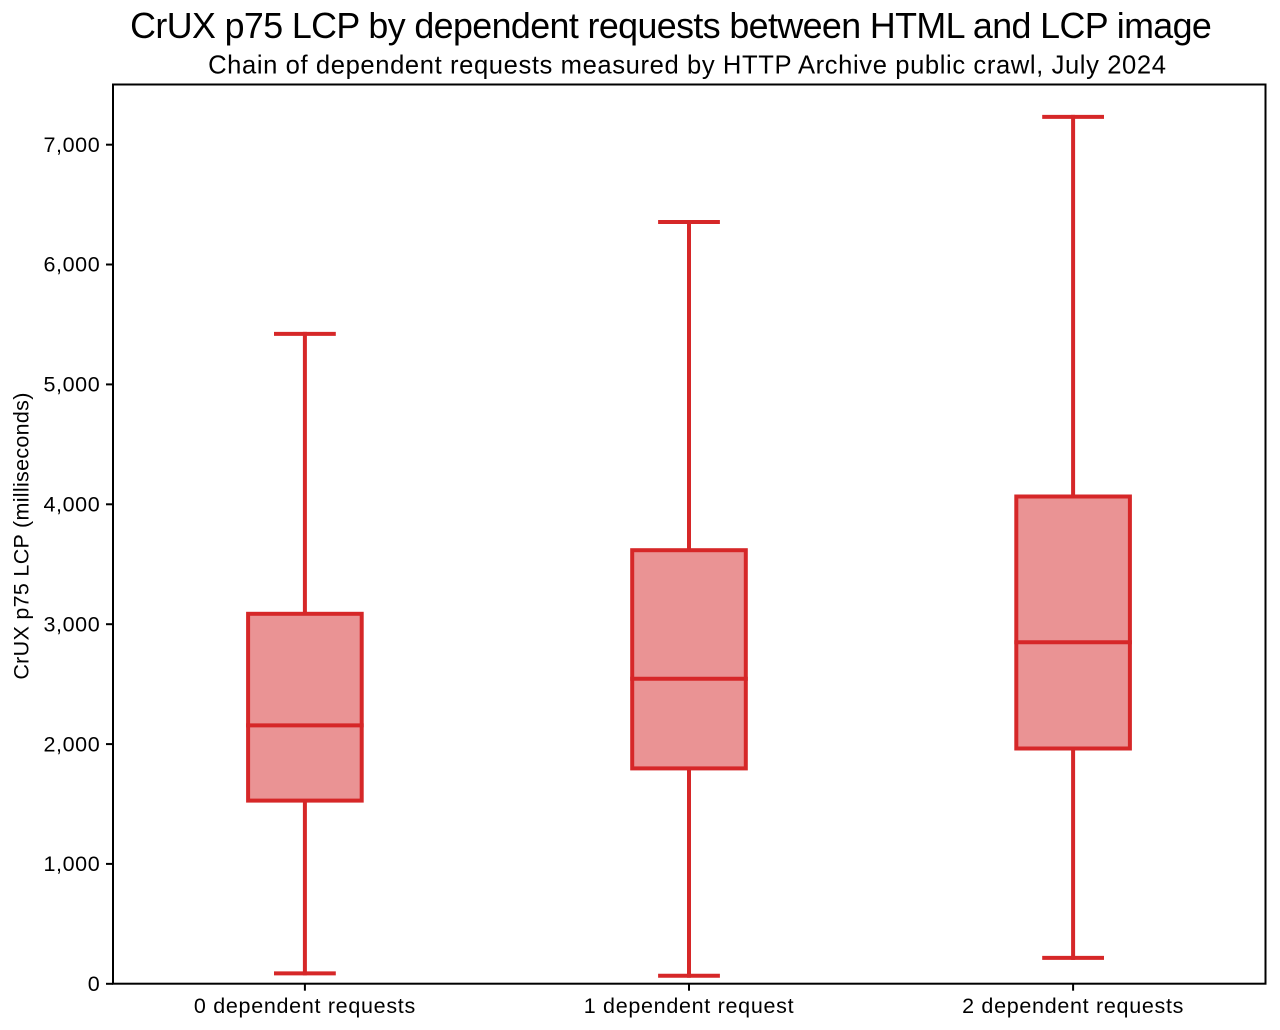  What do you see at coordinates (94, 984) in the screenshot?
I see `svg-text: 0` at bounding box center [94, 984].